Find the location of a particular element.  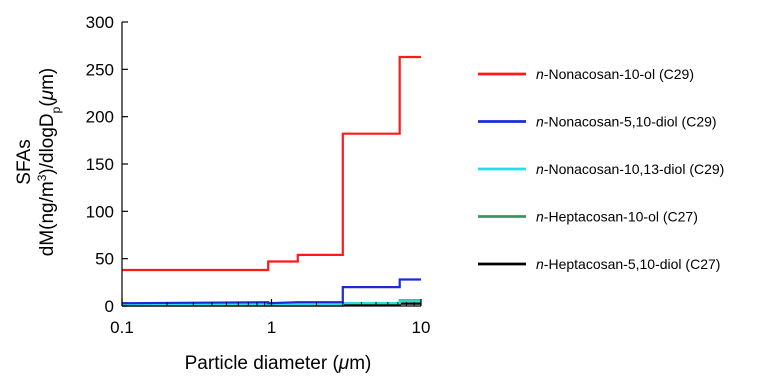

x-tick-label: 10 is located at coordinates (421, 327).